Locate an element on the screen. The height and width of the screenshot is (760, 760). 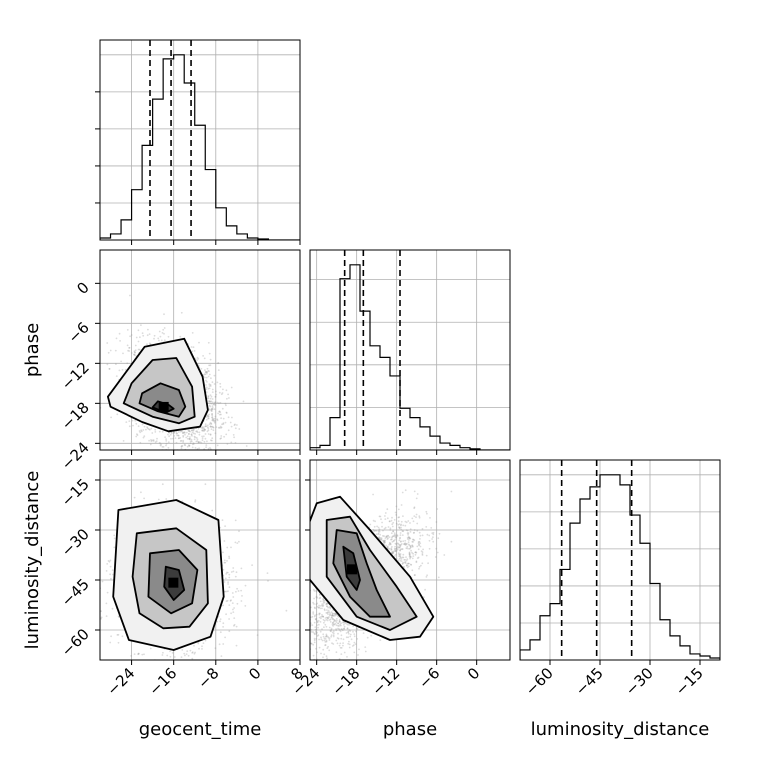
ticks-hist-luminosity-distance: −60 −45 −30 −15 is located at coordinates (614, 679).